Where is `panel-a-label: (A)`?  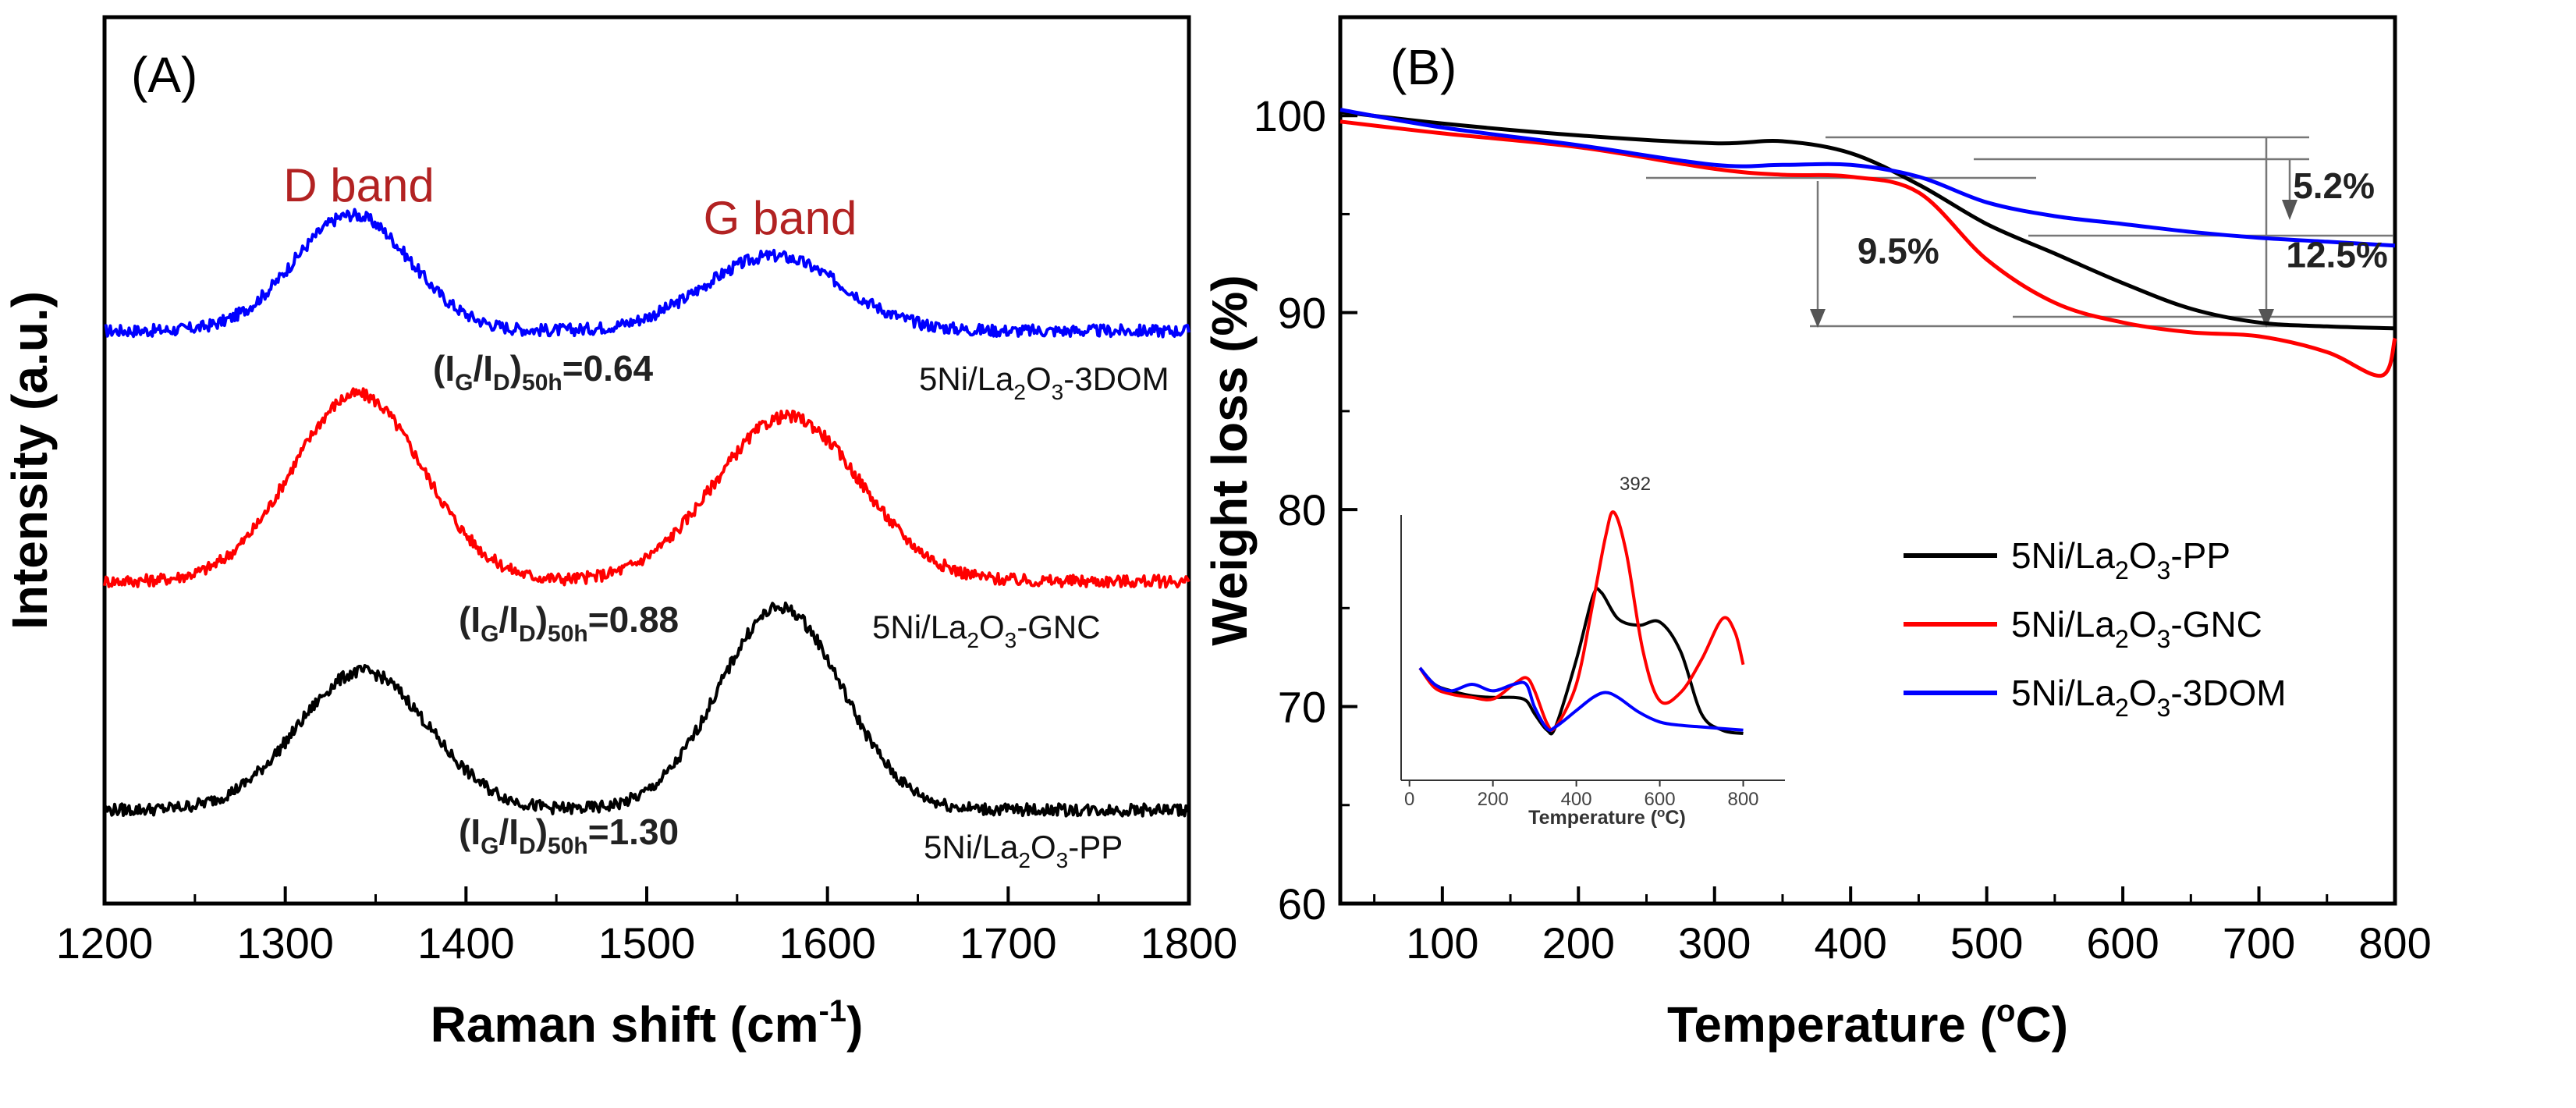
panel-a-label: (A) is located at coordinates (164, 75).